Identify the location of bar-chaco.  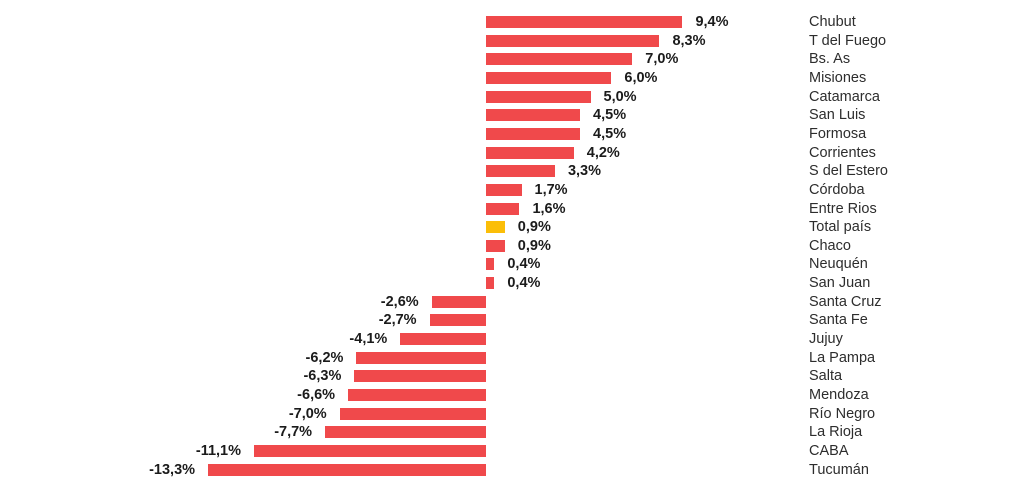
(495, 245).